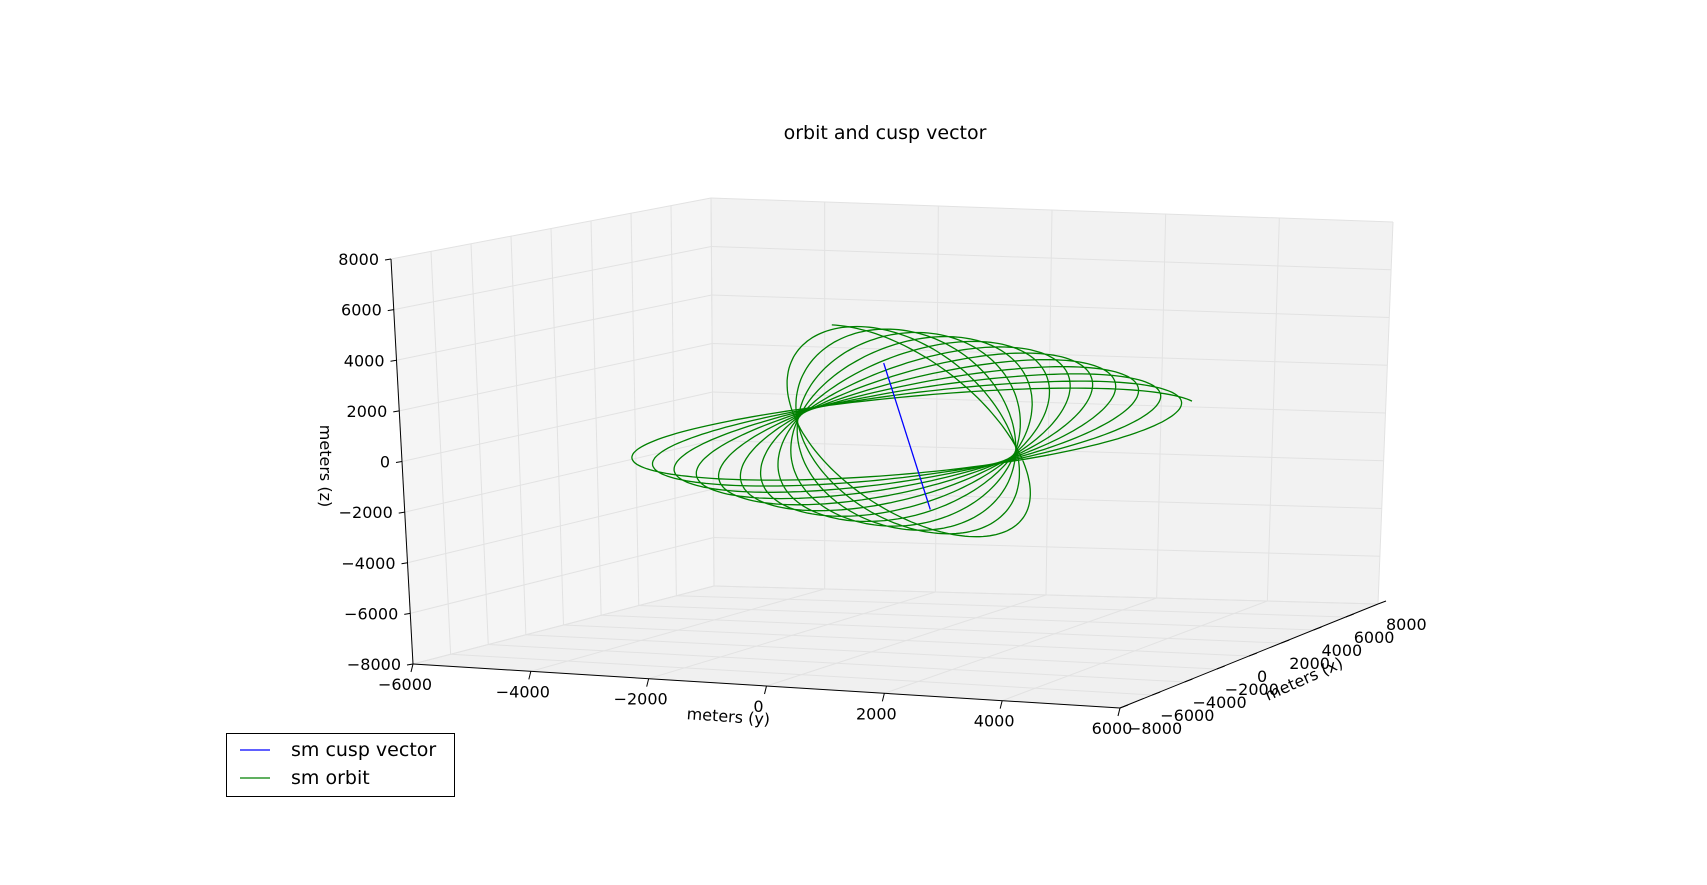 This screenshot has height=885, width=1707. Describe the element at coordinates (876, 713) in the screenshot. I see `y-axis-tick-label: 2000` at that location.